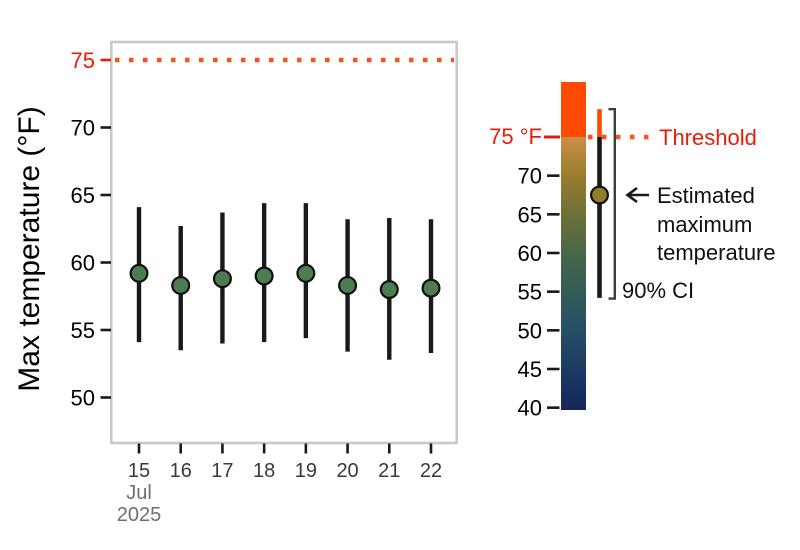 This screenshot has height=550, width=800. Describe the element at coordinates (222, 471) in the screenshot. I see `x-tick-label: 17` at that location.